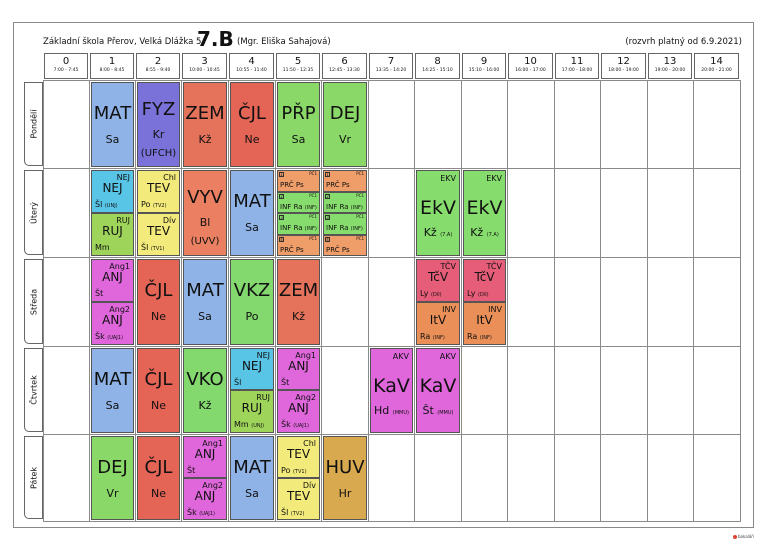 The height and width of the screenshot is (544, 768). What do you see at coordinates (205, 379) in the screenshot?
I see `lesson-subject: VKO` at bounding box center [205, 379].